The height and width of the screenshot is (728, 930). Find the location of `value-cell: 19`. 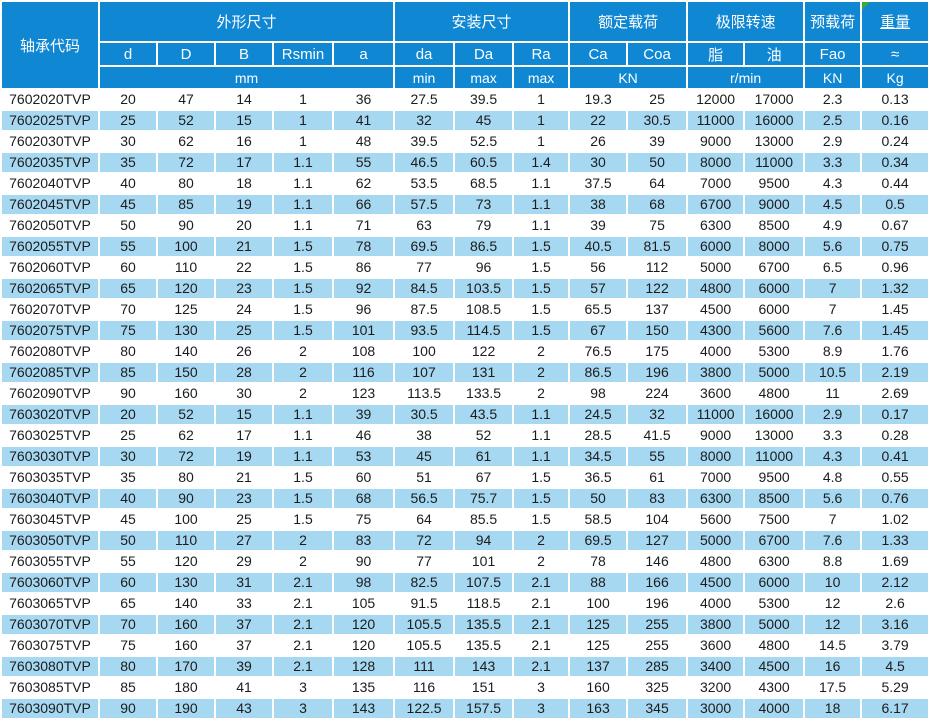

value-cell: 19 is located at coordinates (244, 456).